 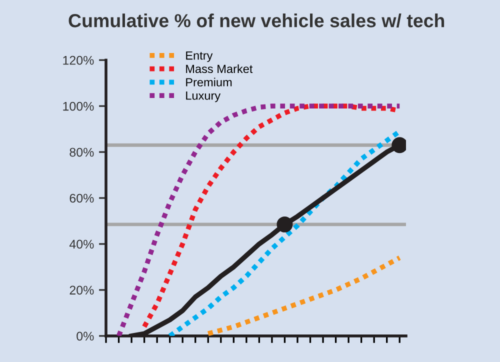 I want to click on y-tick-label: 80%, so click(x=82, y=152).